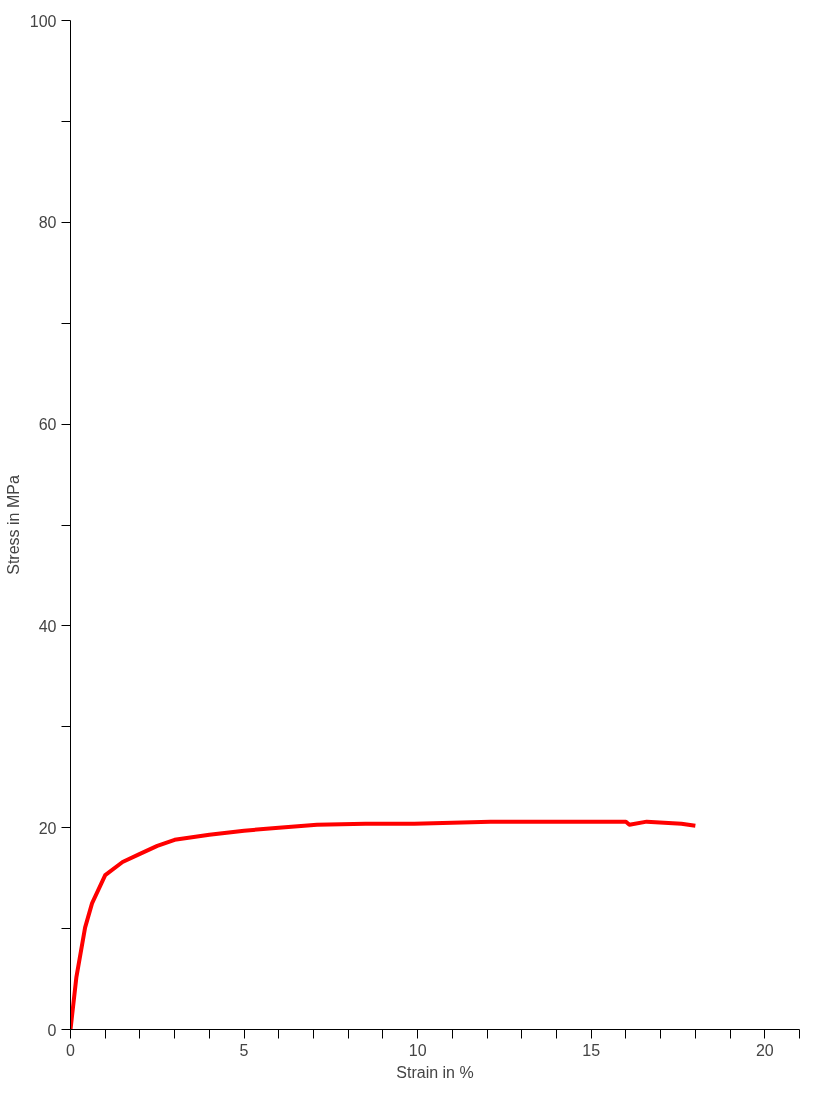  What do you see at coordinates (47, 425) in the screenshot?
I see `y-tick-label: 60` at bounding box center [47, 425].